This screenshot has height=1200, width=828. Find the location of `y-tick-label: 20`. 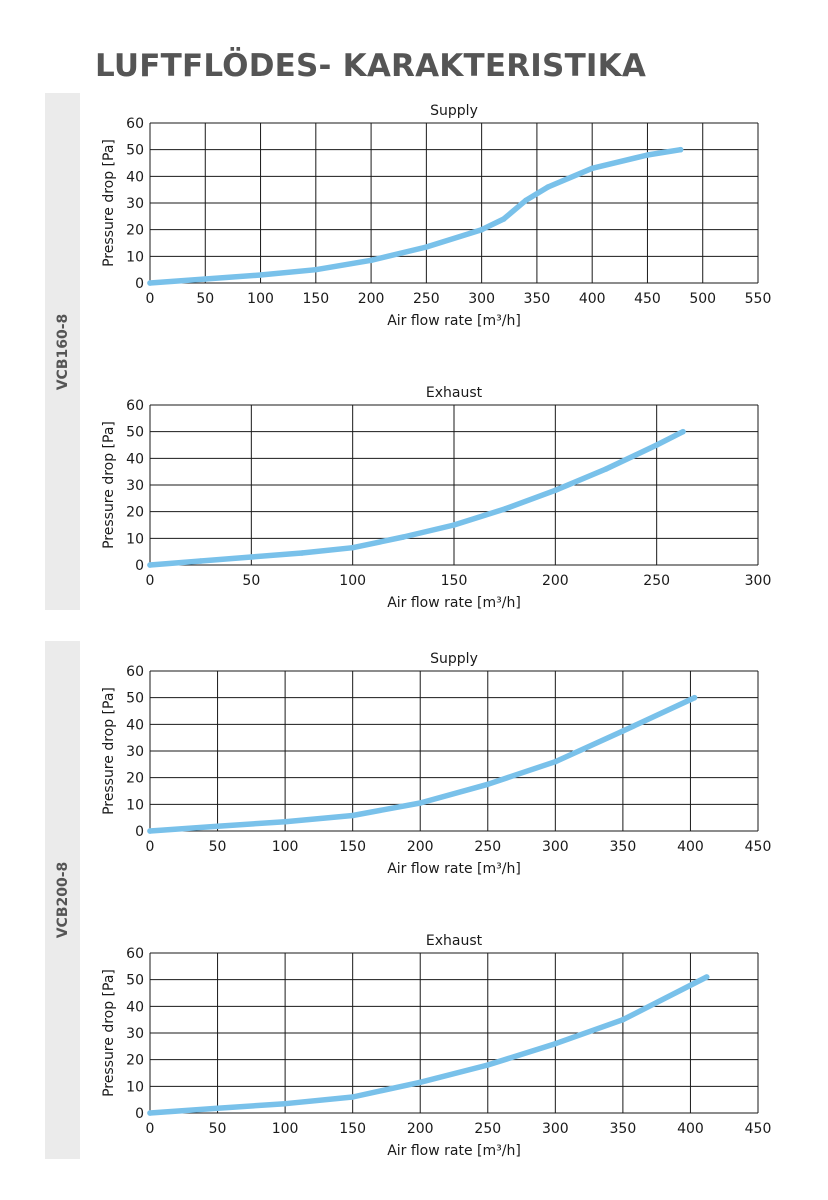

y-tick-label: 20 is located at coordinates (135, 231).